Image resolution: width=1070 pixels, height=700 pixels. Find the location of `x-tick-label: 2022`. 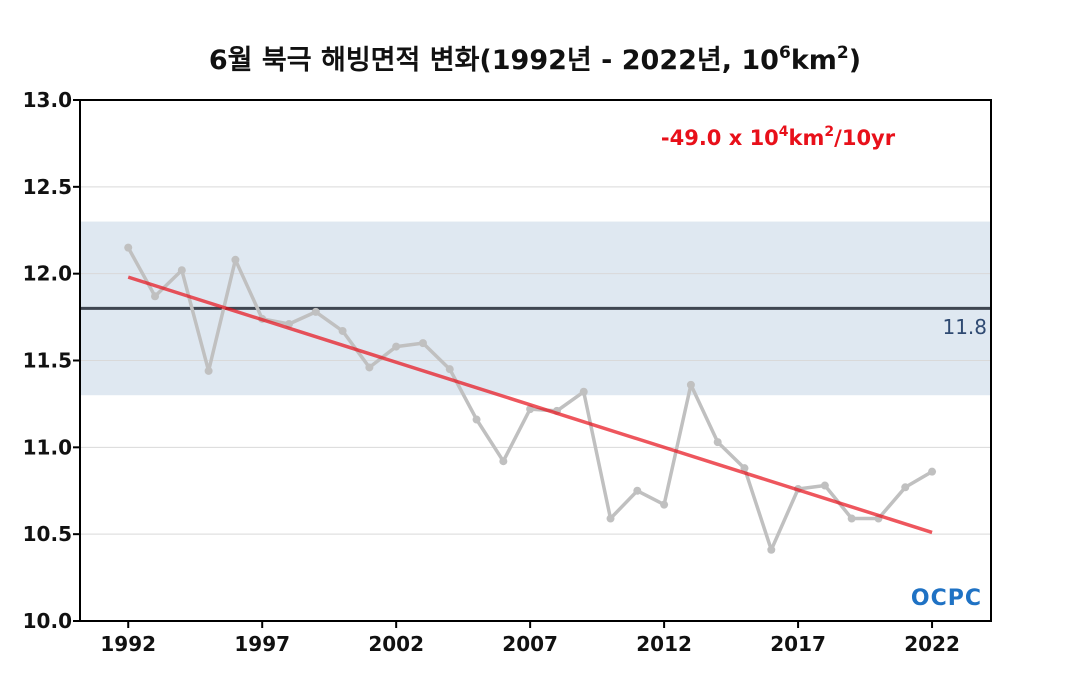

x-tick-label: 2022 is located at coordinates (932, 644).